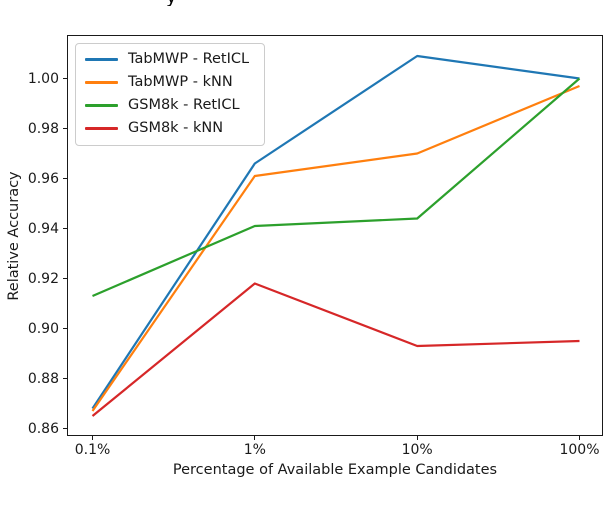 This screenshot has width=608, height=516. I want to click on legend-label: GSM8k - RetICL, so click(184, 105).